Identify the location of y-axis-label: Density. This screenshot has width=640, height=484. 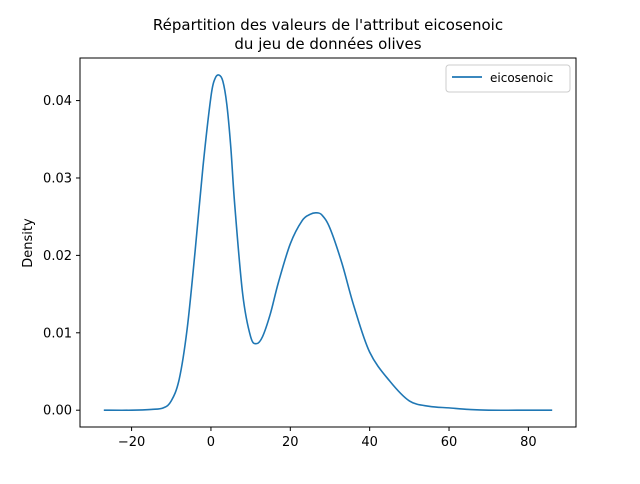
(28, 243).